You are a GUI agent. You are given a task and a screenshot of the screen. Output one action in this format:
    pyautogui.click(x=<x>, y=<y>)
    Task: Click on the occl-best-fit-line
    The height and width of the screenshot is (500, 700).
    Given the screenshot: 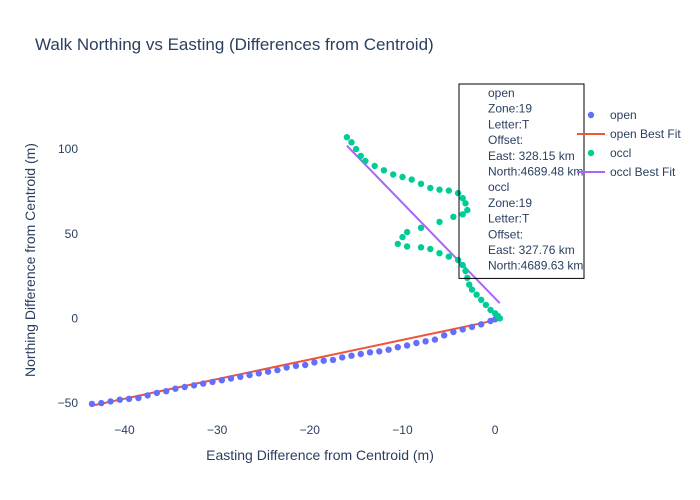 What is the action you would take?
    pyautogui.click(x=423, y=224)
    